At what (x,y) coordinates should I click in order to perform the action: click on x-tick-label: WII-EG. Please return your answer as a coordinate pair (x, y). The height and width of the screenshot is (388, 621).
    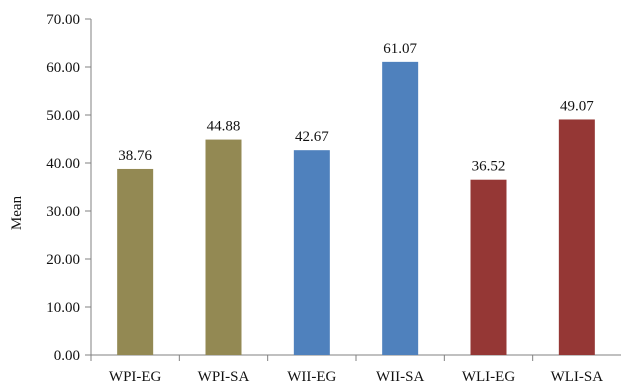
    Looking at the image, I should click on (311, 377).